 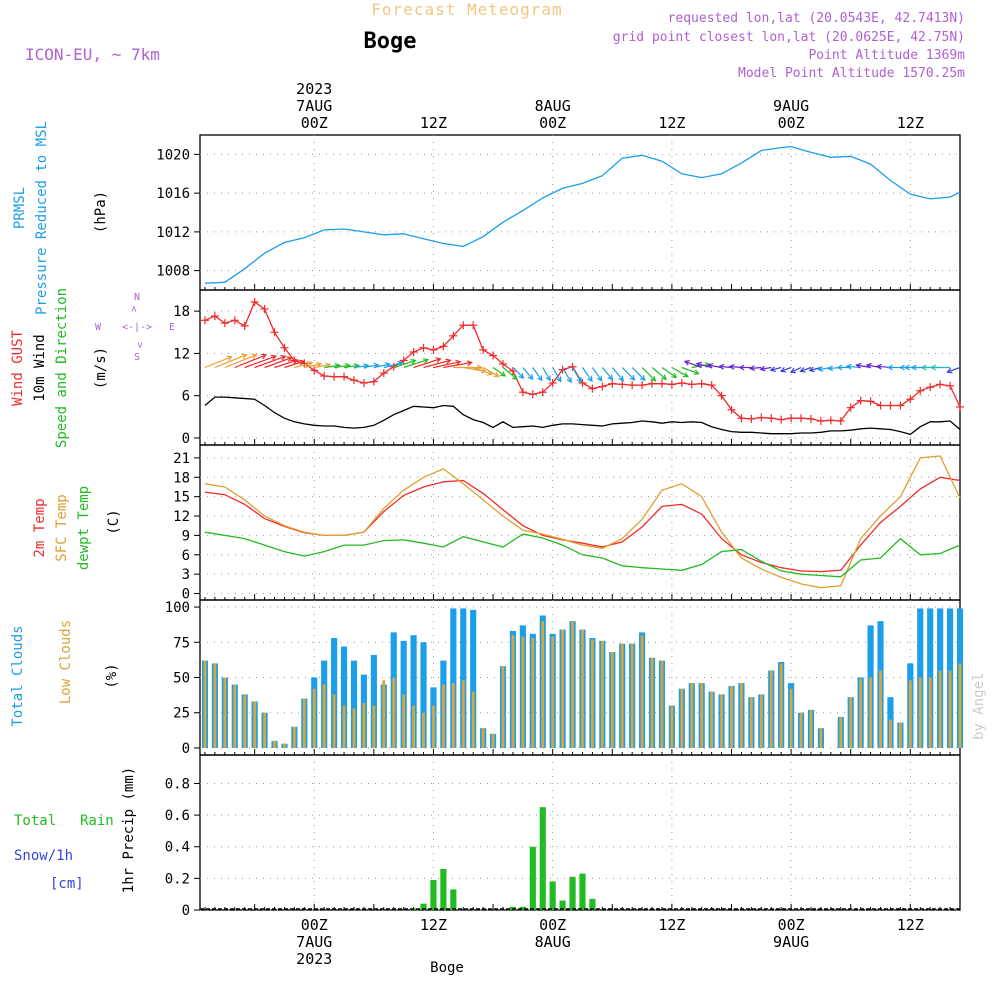 I want to click on bottom-time-label: 00Z, so click(x=791, y=925).